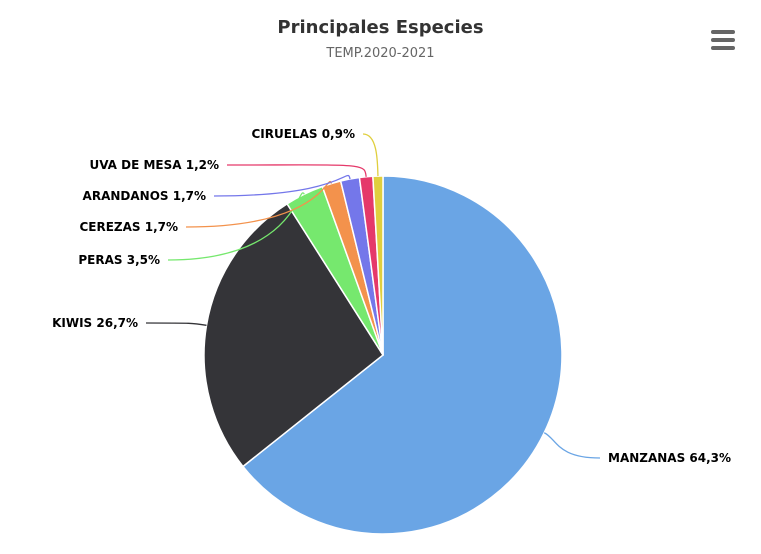  Describe the element at coordinates (154, 165) in the screenshot. I see `data-label: UVA DE MESA 1,2%` at that location.